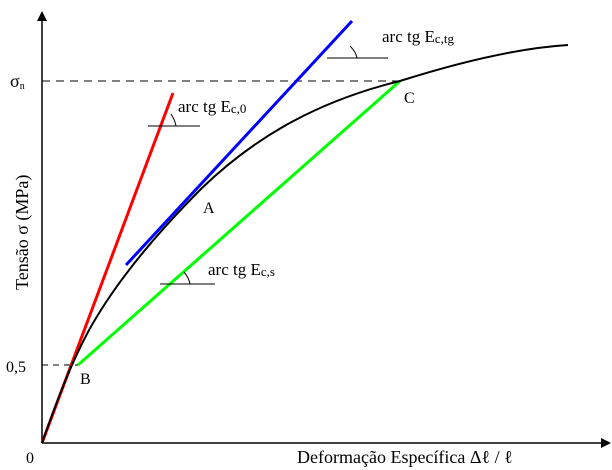 The width and height of the screenshot is (612, 470). Describe the element at coordinates (445, 38) in the screenshot. I see `tangent-annotation-subscript: c,tg` at that location.